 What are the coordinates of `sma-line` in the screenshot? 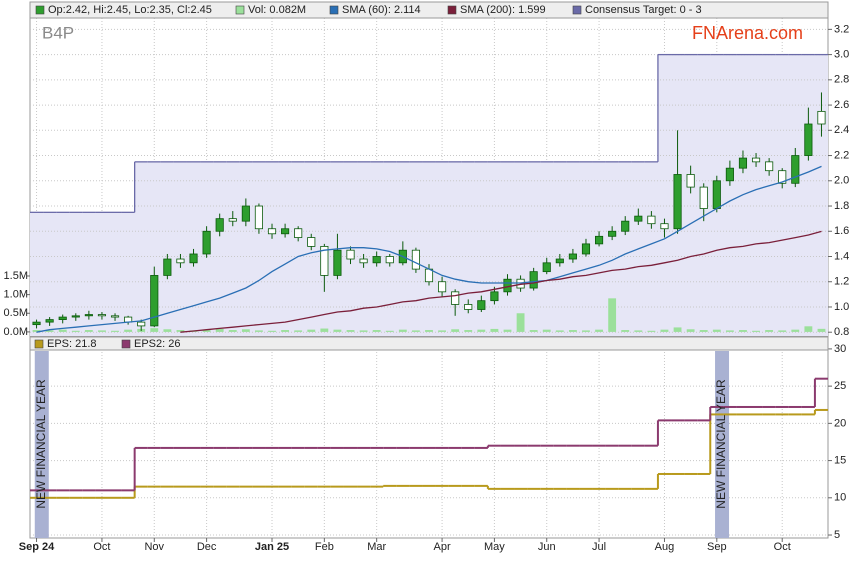 It's located at (501, 281).